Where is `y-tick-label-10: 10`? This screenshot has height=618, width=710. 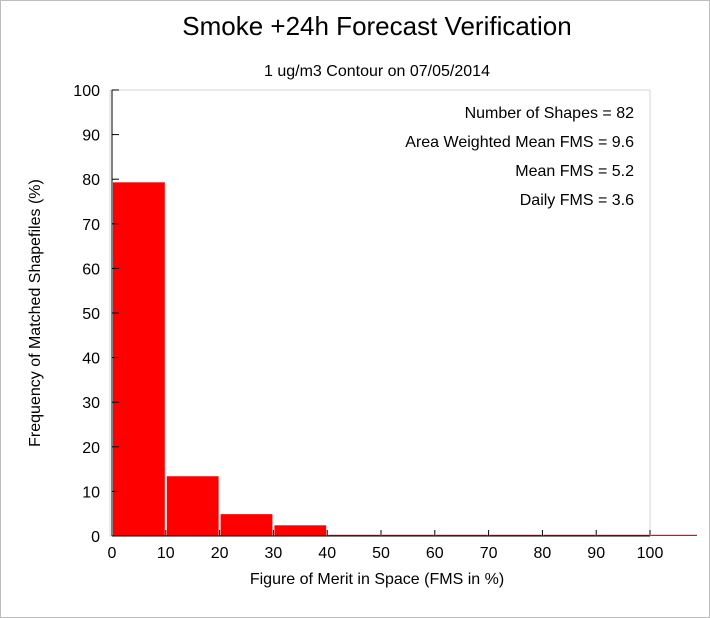 y-tick-label-10: 10 is located at coordinates (91, 492).